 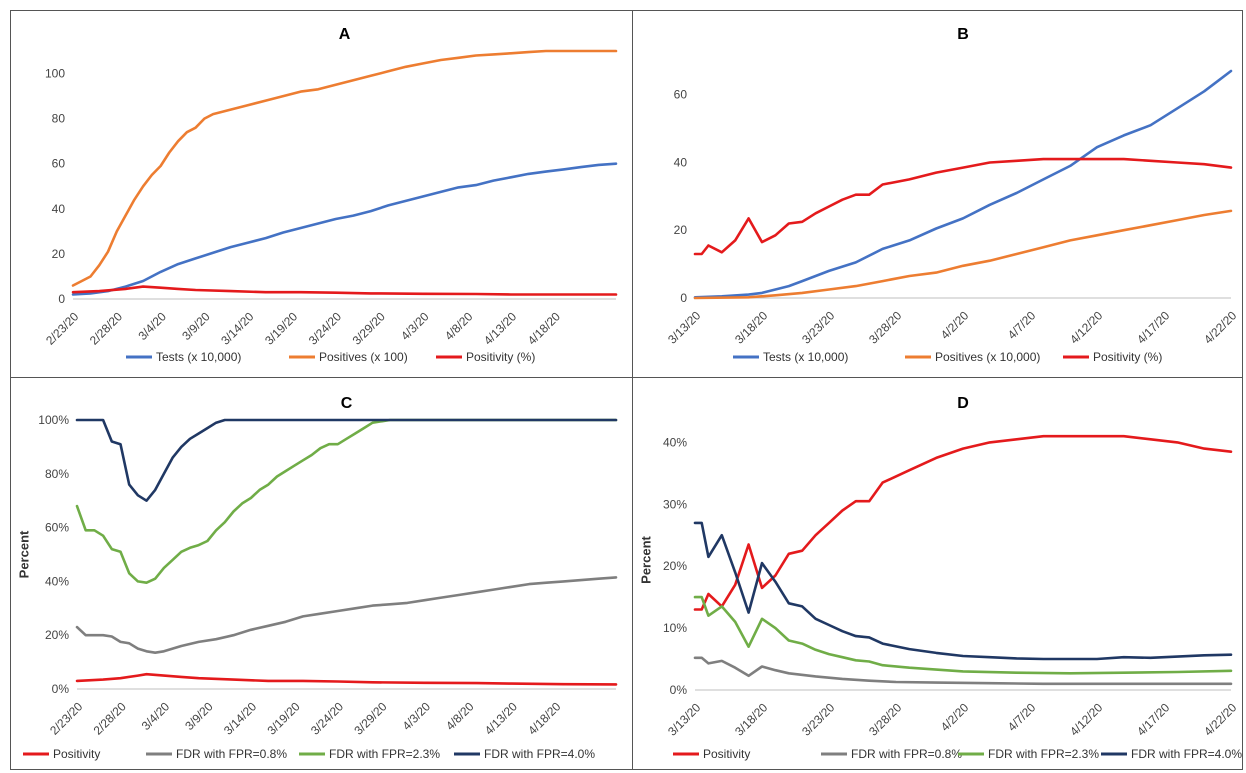 What do you see at coordinates (963, 403) in the screenshot?
I see `chart-title: D` at bounding box center [963, 403].